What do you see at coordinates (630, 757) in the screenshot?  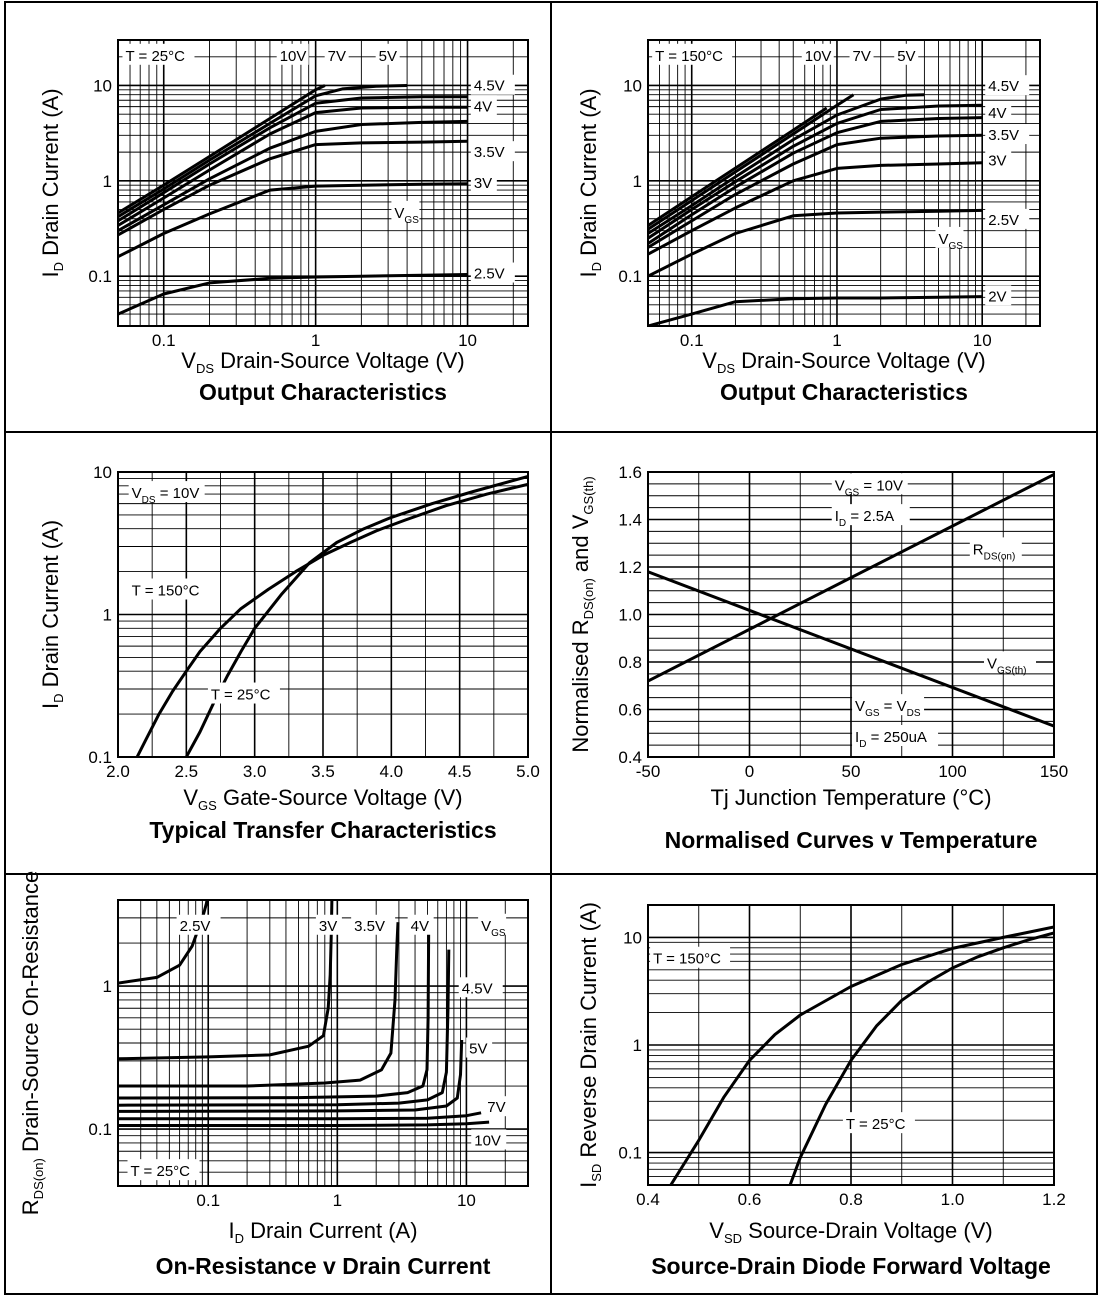 I see `y-tick-label: 0.4` at bounding box center [630, 757].